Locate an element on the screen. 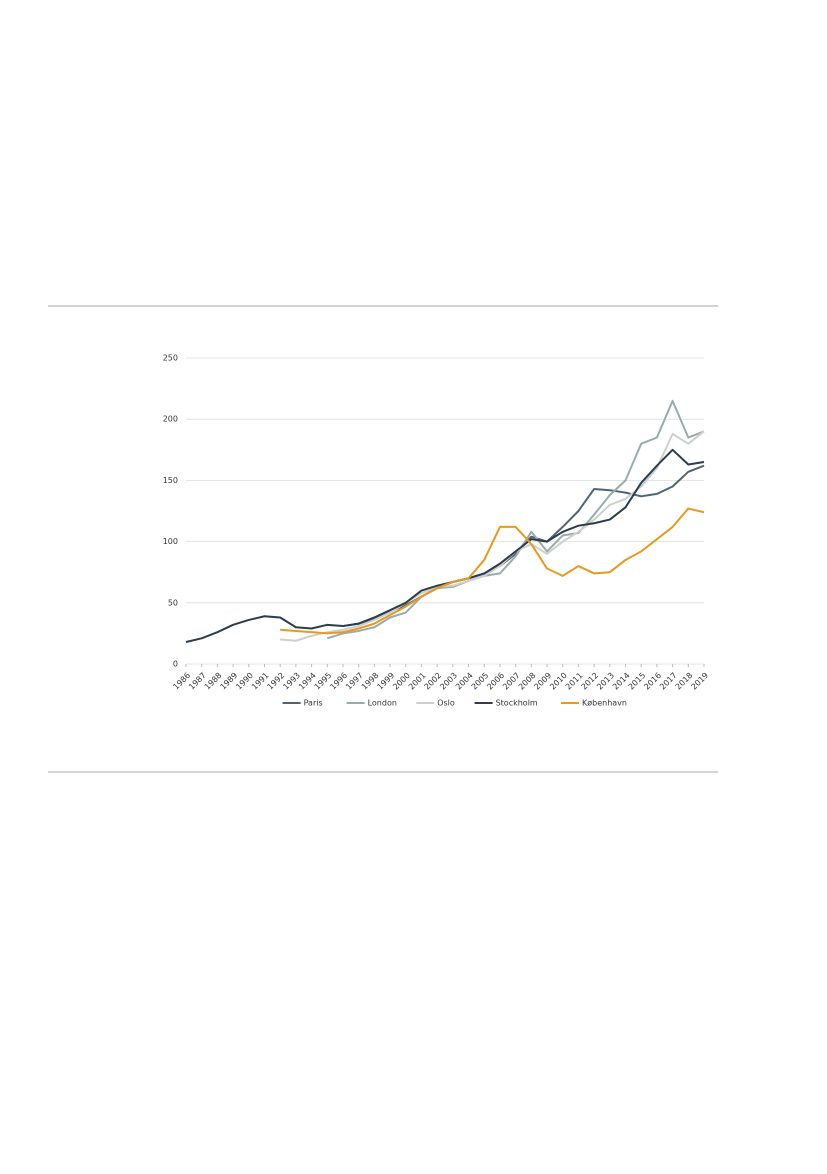  legend-label: Oslo is located at coordinates (446, 703).